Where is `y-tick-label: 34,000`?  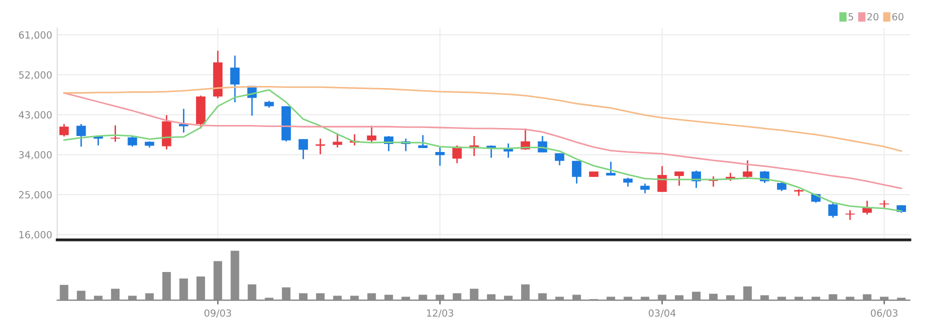 y-tick-label: 34,000 is located at coordinates (35, 155).